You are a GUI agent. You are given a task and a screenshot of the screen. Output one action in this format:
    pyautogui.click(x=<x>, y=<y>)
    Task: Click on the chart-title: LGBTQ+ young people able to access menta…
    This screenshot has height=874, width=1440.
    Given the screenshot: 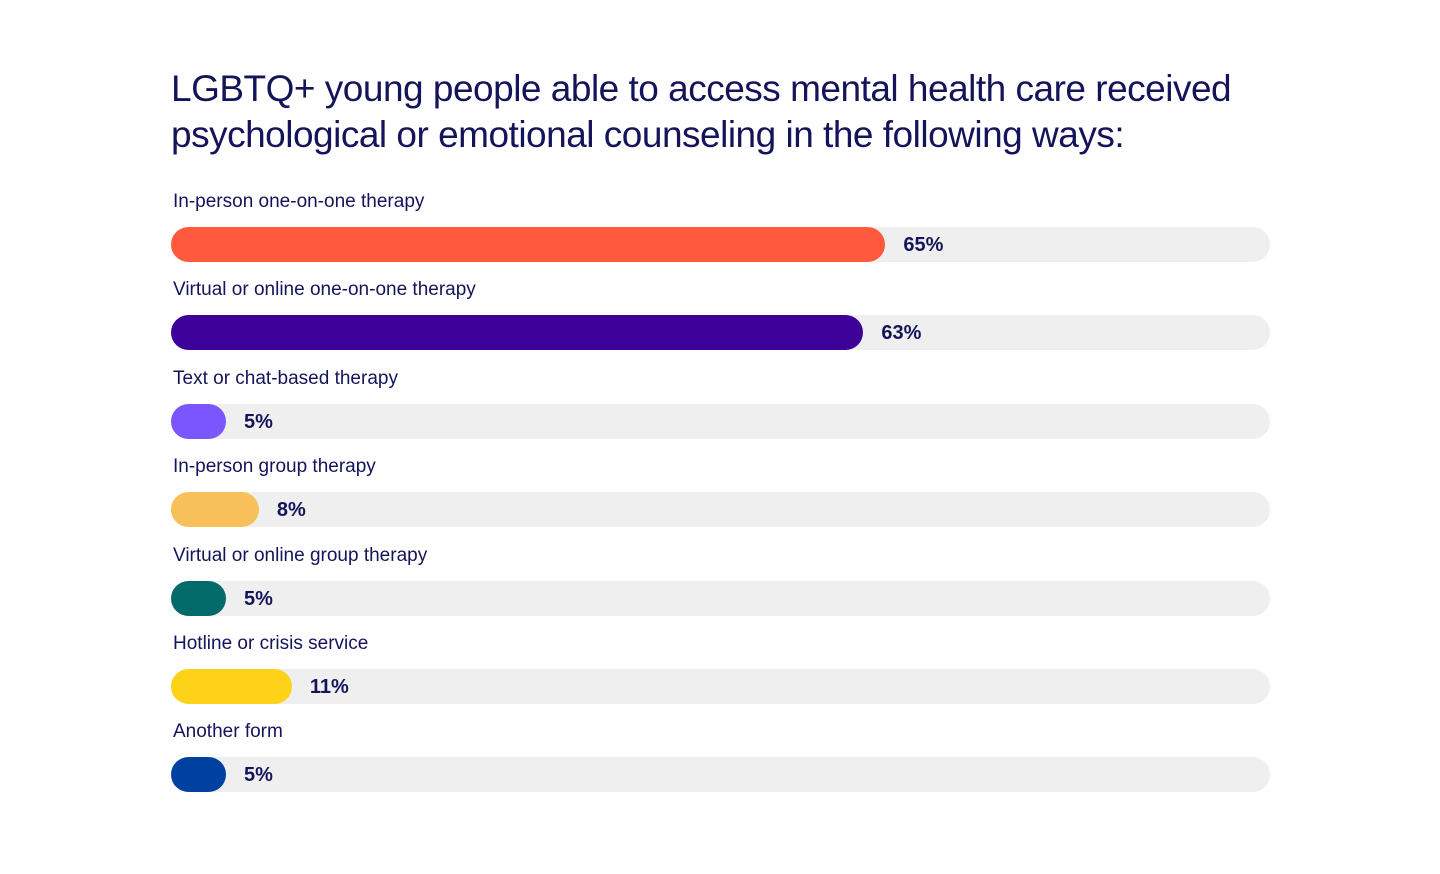 What is the action you would take?
    pyautogui.click(x=701, y=111)
    